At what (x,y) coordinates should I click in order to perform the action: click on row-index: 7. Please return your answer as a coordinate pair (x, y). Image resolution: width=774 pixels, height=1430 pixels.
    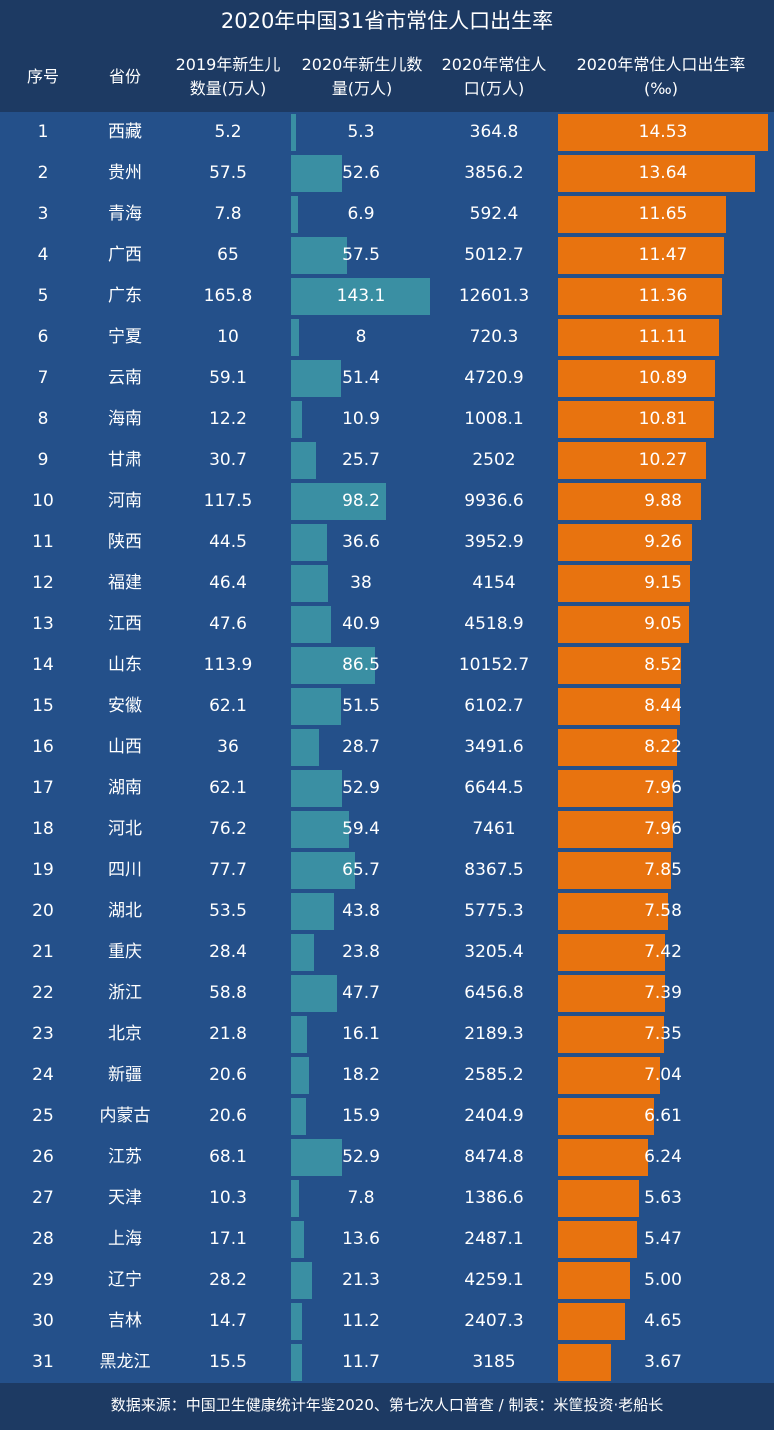
    Looking at the image, I should click on (43, 378).